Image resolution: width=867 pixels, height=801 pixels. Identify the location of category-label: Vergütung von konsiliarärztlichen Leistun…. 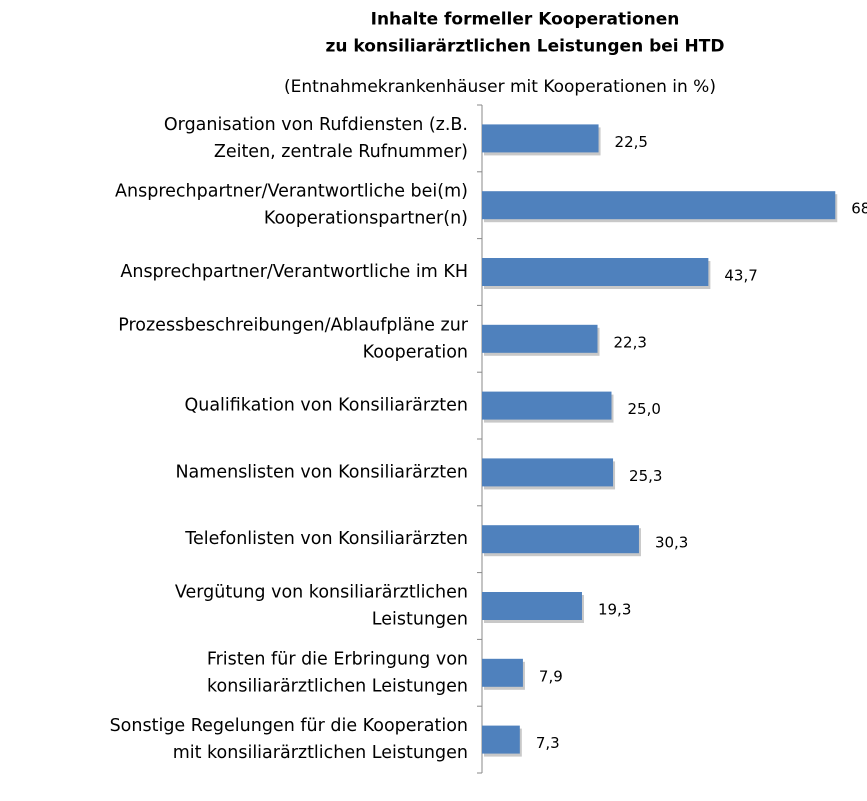
(321, 606).